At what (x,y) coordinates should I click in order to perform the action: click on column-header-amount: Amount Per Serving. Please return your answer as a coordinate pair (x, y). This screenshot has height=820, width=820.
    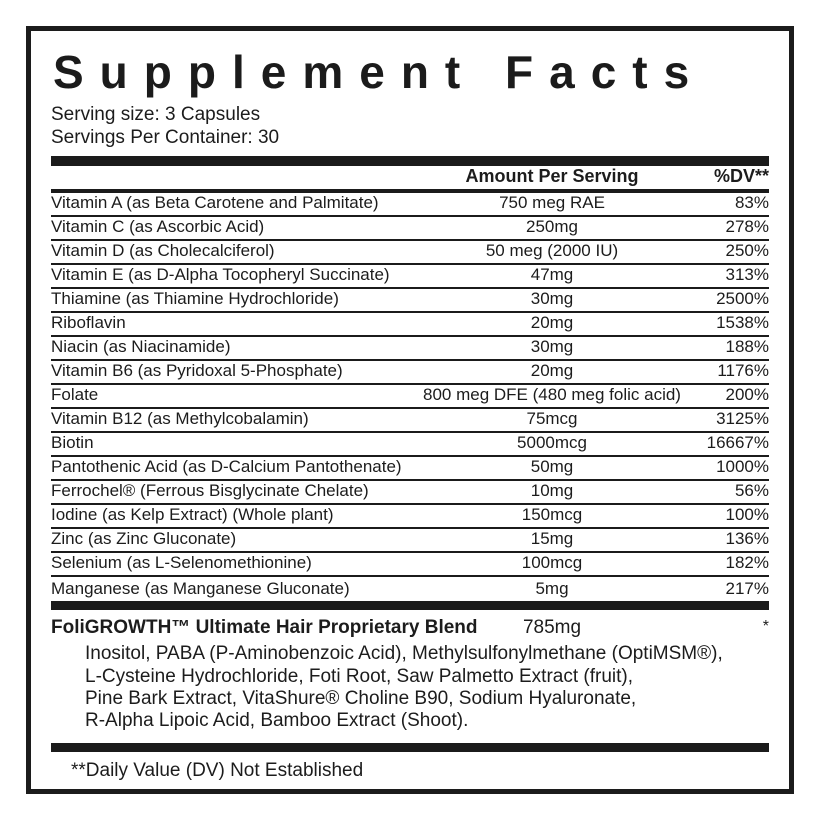
    Looking at the image, I should click on (552, 176).